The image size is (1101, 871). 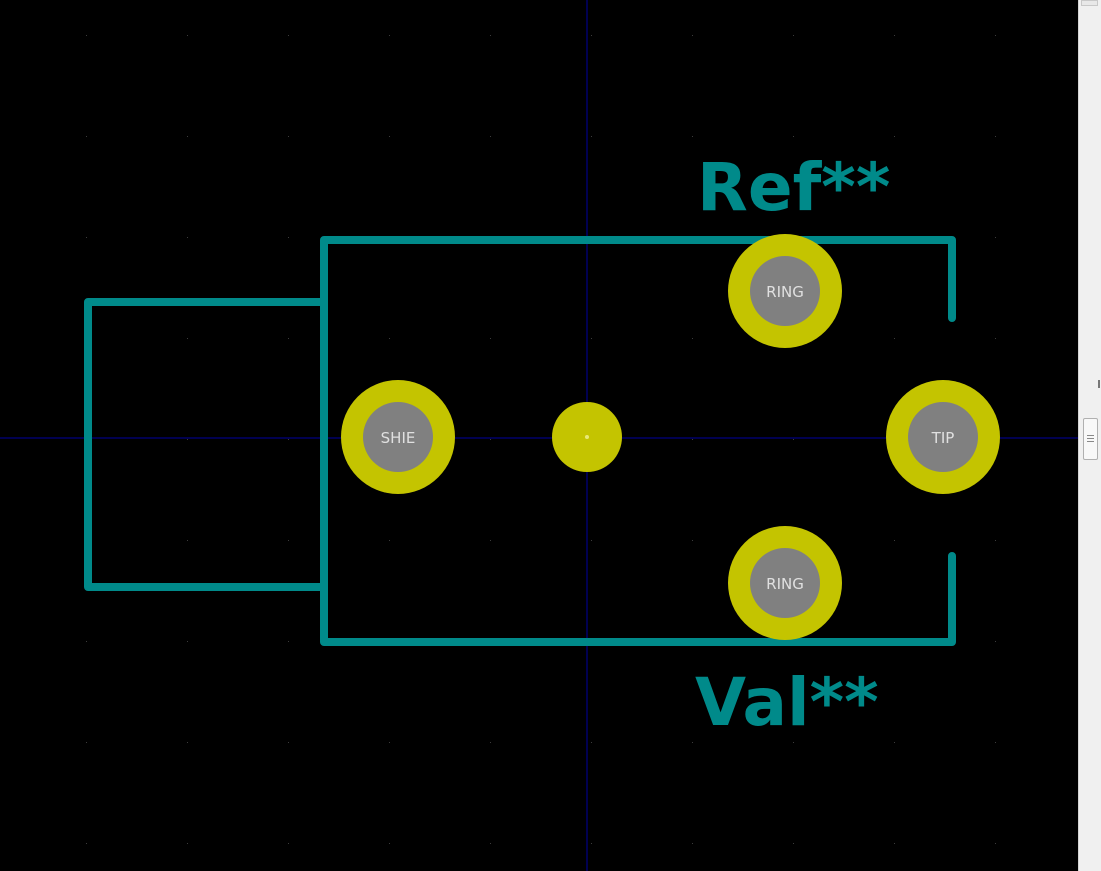 What do you see at coordinates (1089, 3) in the screenshot?
I see `scroll-up-arrow` at bounding box center [1089, 3].